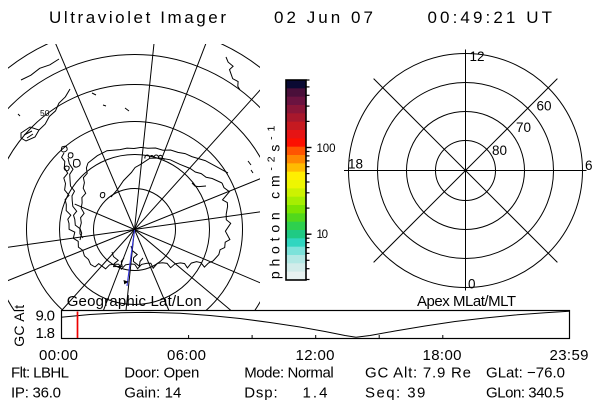 The image size is (600, 400). What do you see at coordinates (186, 355) in the screenshot?
I see `svg-text: 06:00` at bounding box center [186, 355].